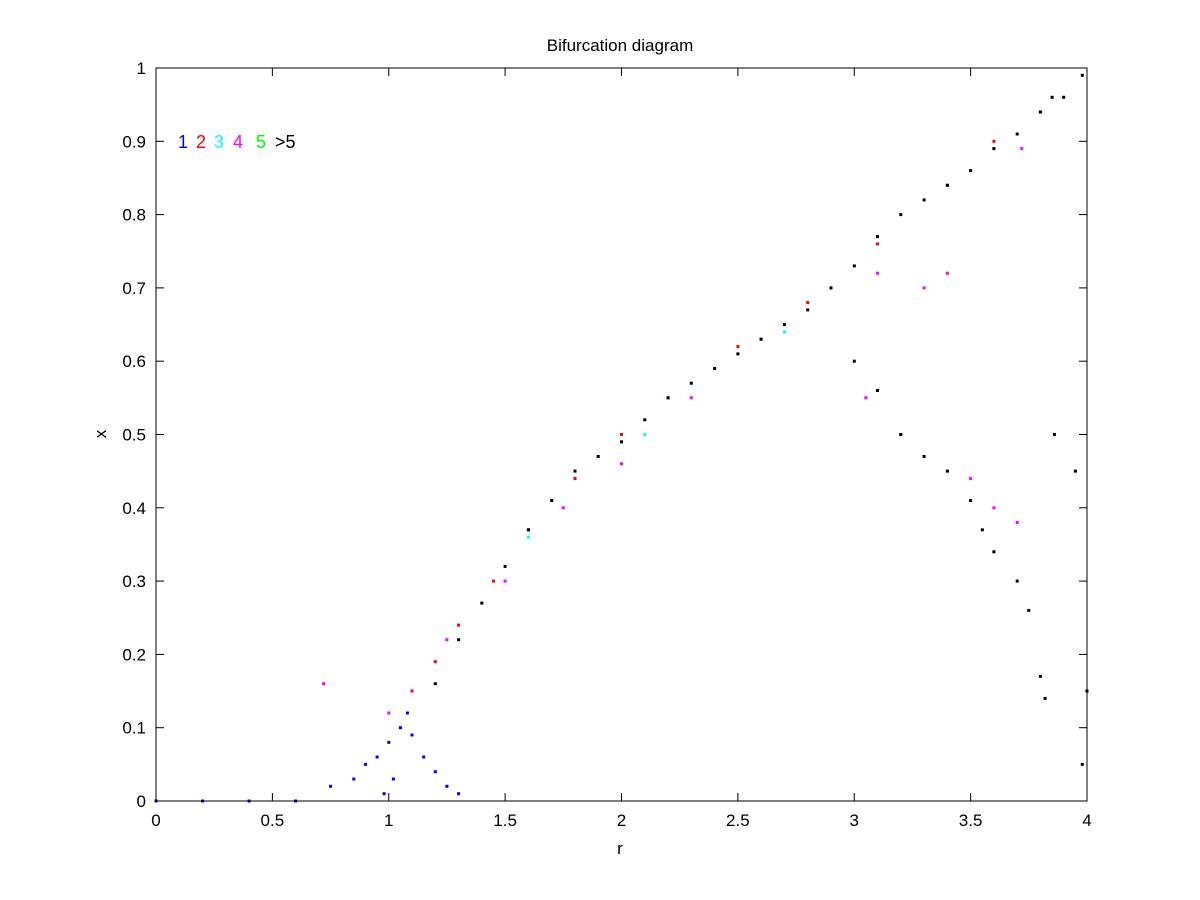 This screenshot has width=1200, height=900. What do you see at coordinates (134, 508) in the screenshot?
I see `y-tick-label: 0.4` at bounding box center [134, 508].